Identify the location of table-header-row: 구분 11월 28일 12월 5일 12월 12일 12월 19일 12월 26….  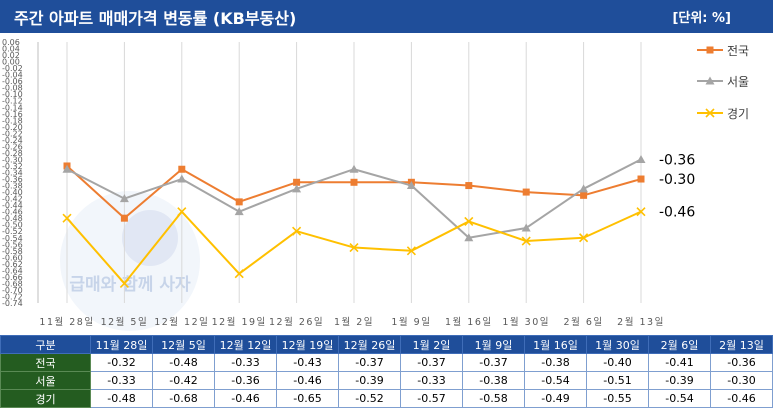
(386, 344).